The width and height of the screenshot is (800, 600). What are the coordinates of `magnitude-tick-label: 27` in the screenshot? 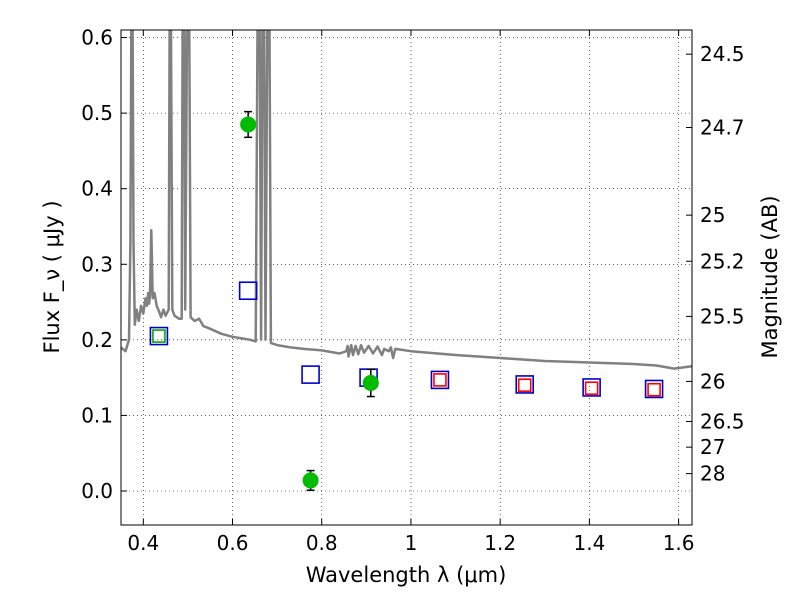 It's located at (712, 447).